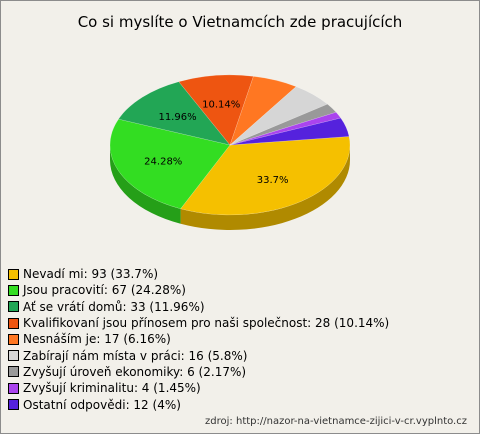  I want to click on legend-label: Ostatní odpovědi: 12 (4%), so click(102, 404).